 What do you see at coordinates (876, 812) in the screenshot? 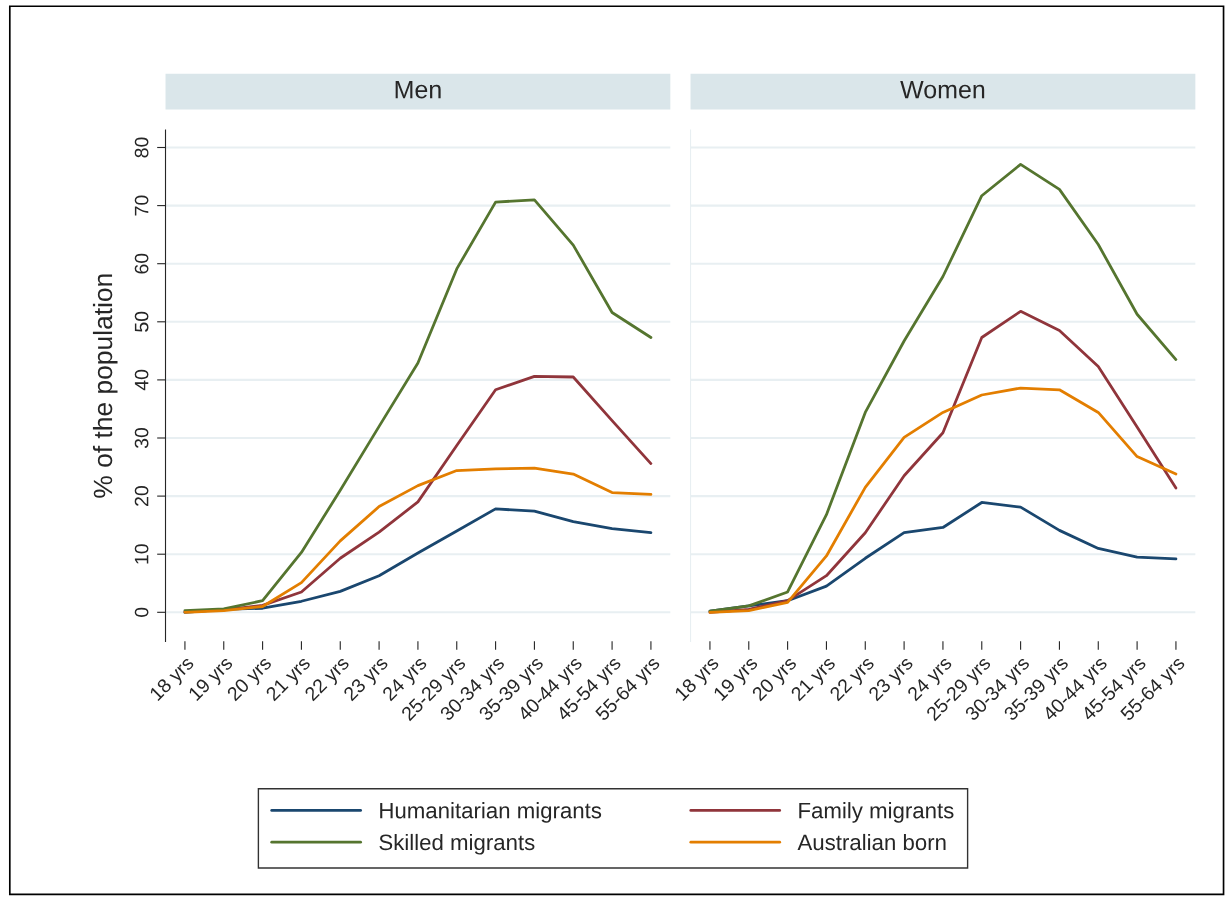
I see `legend-label: Family migrants` at bounding box center [876, 812].